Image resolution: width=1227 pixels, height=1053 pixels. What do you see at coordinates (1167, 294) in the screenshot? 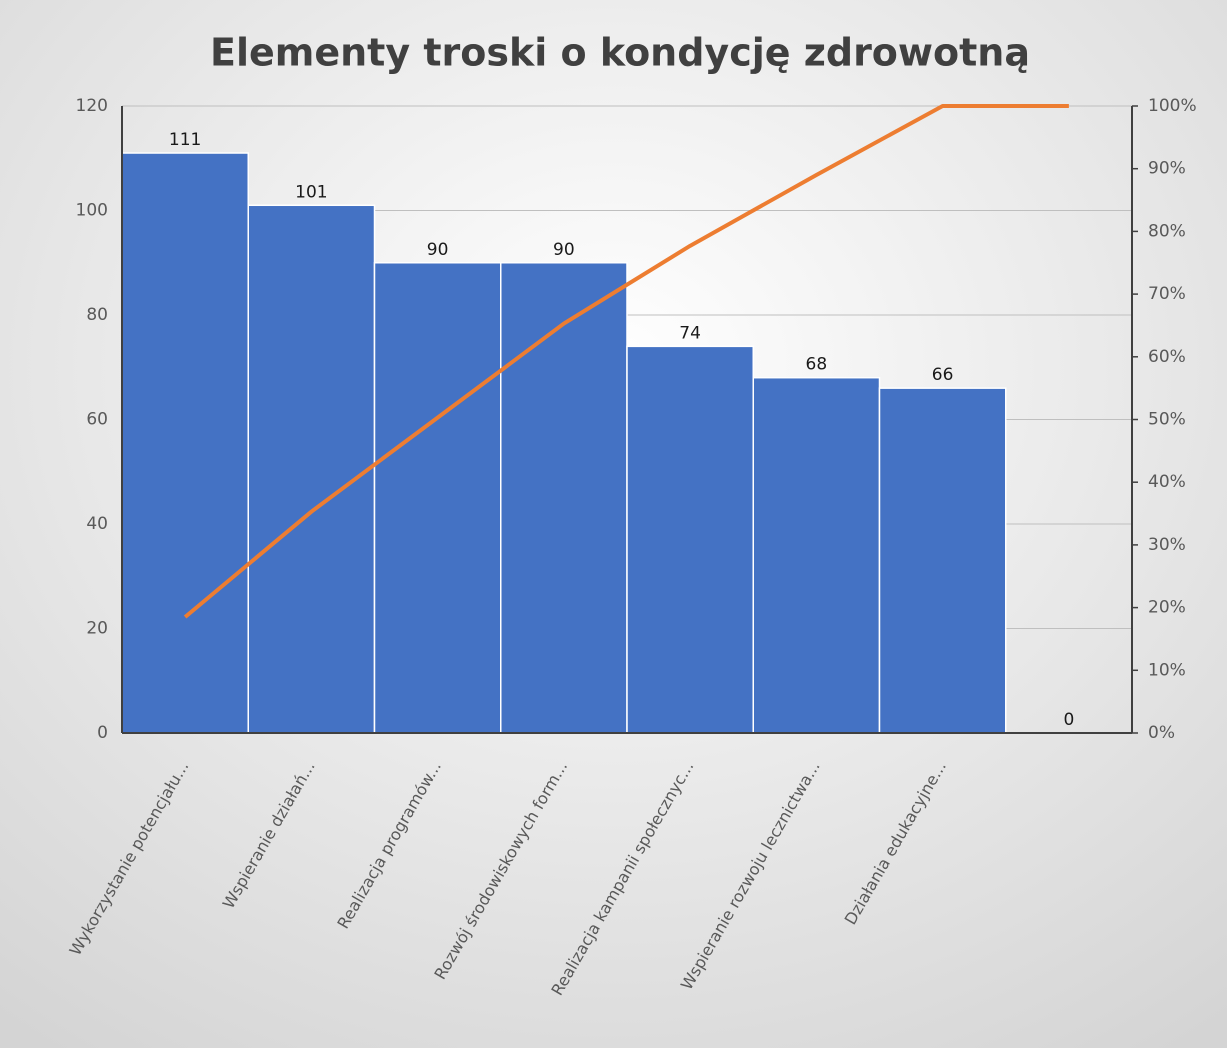
I see `y2-tick-label: 70%` at bounding box center [1167, 294].